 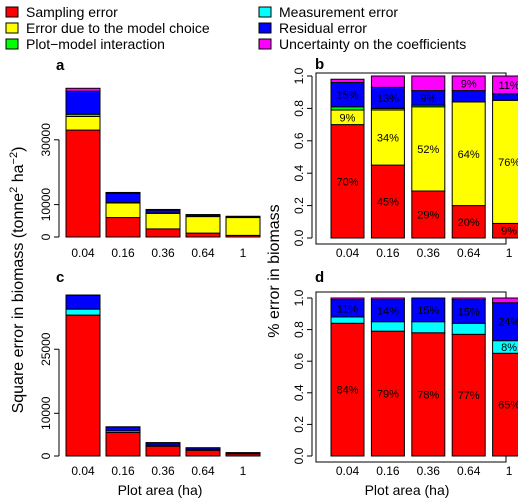 What do you see at coordinates (17, 280) in the screenshot?
I see `y-axis-title-left: Square error in biomass (tonne2 ha−2)` at bounding box center [17, 280].